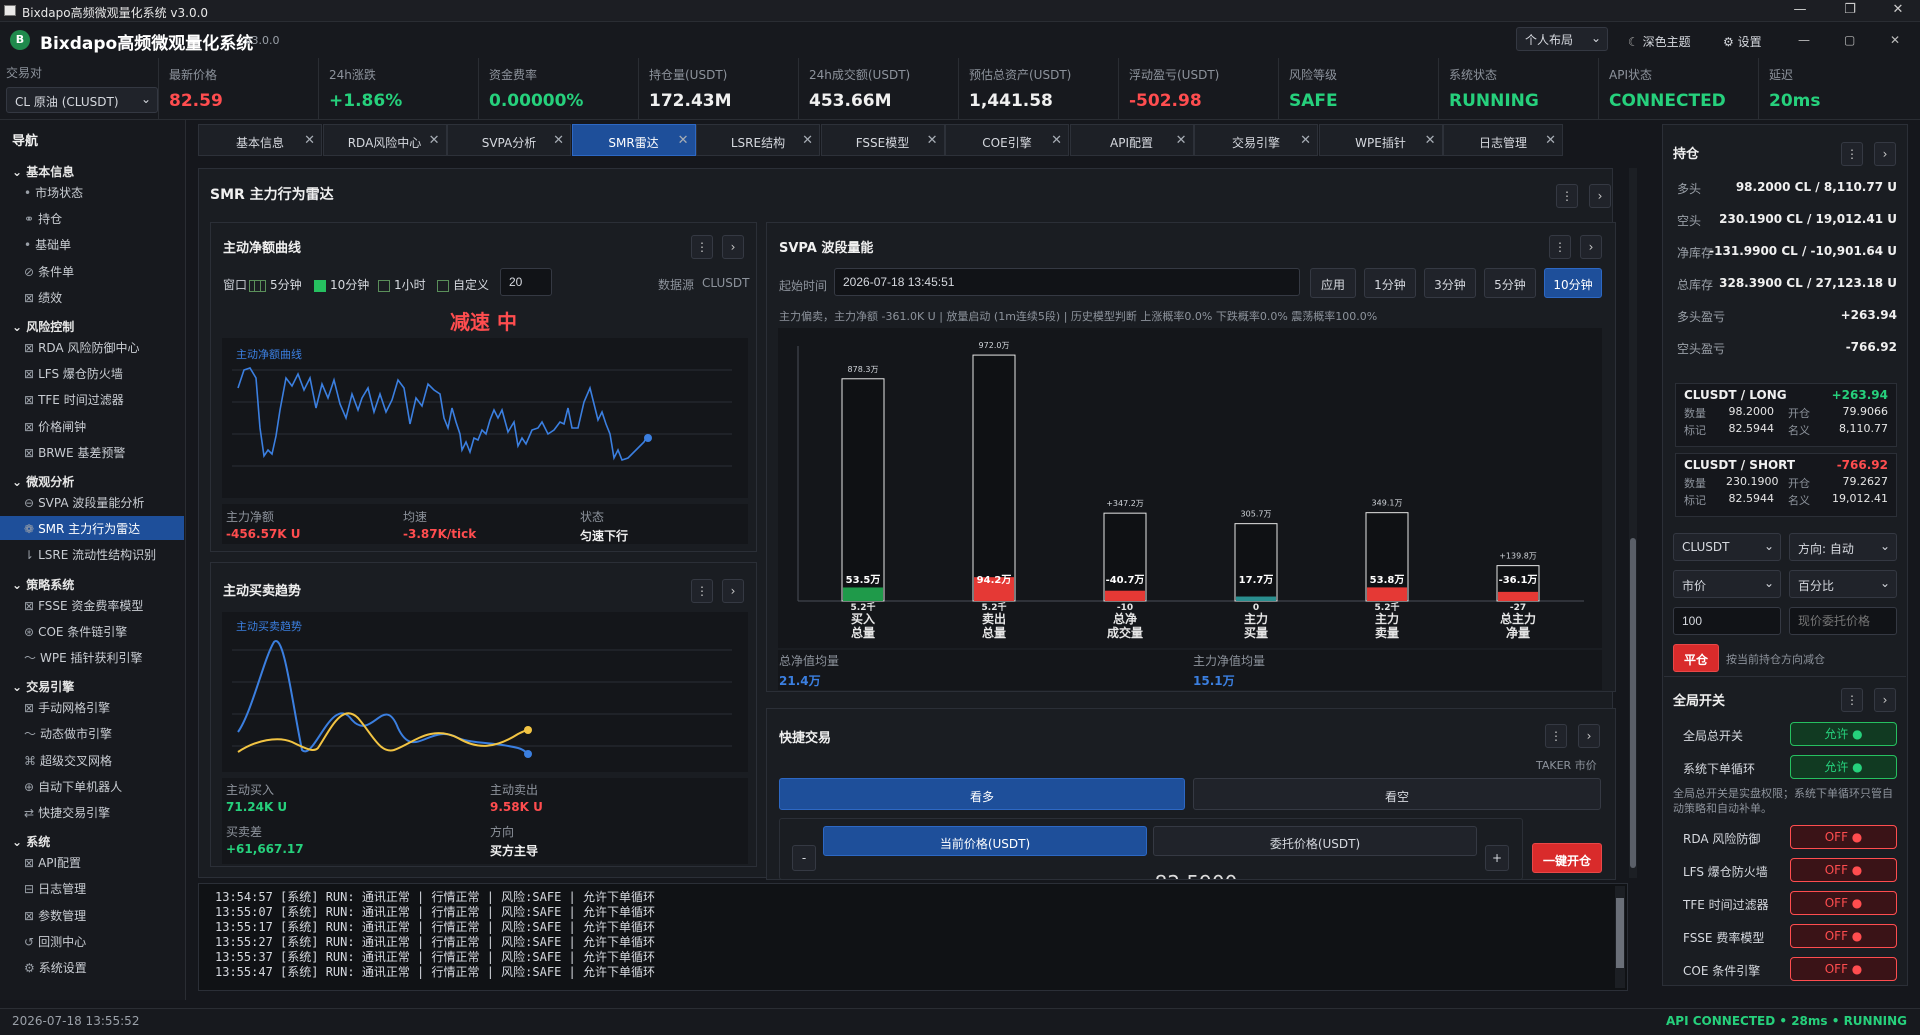 The image size is (1920, 1035). Describe the element at coordinates (402, 284) in the screenshot. I see `opt-1h: 1小时` at that location.